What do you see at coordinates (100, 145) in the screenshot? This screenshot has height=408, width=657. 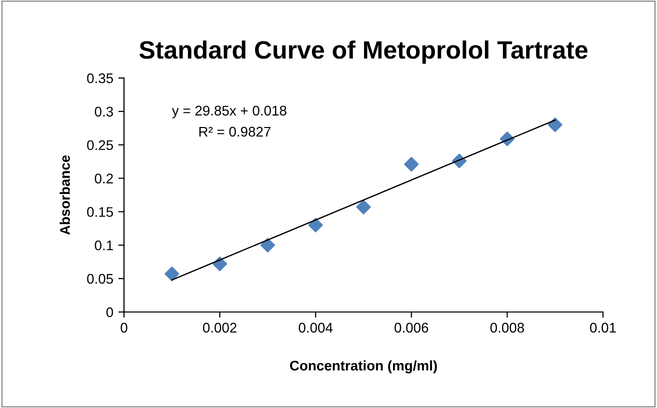 I see `y-tick-label: 0.25` at bounding box center [100, 145].